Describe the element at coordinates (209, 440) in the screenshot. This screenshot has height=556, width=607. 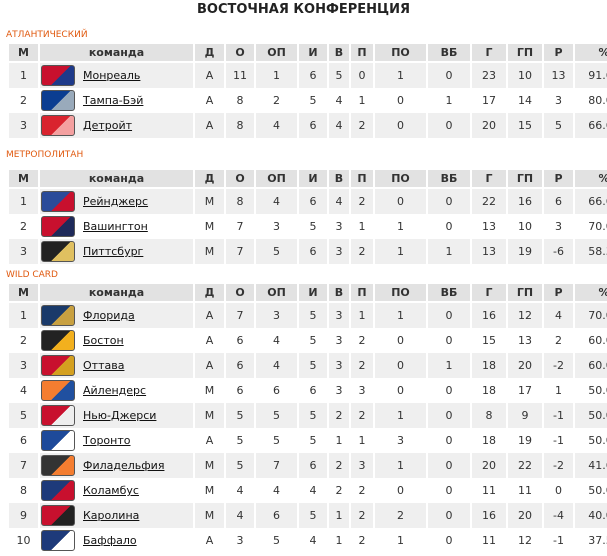
I see `stat-cell: А` at that location.